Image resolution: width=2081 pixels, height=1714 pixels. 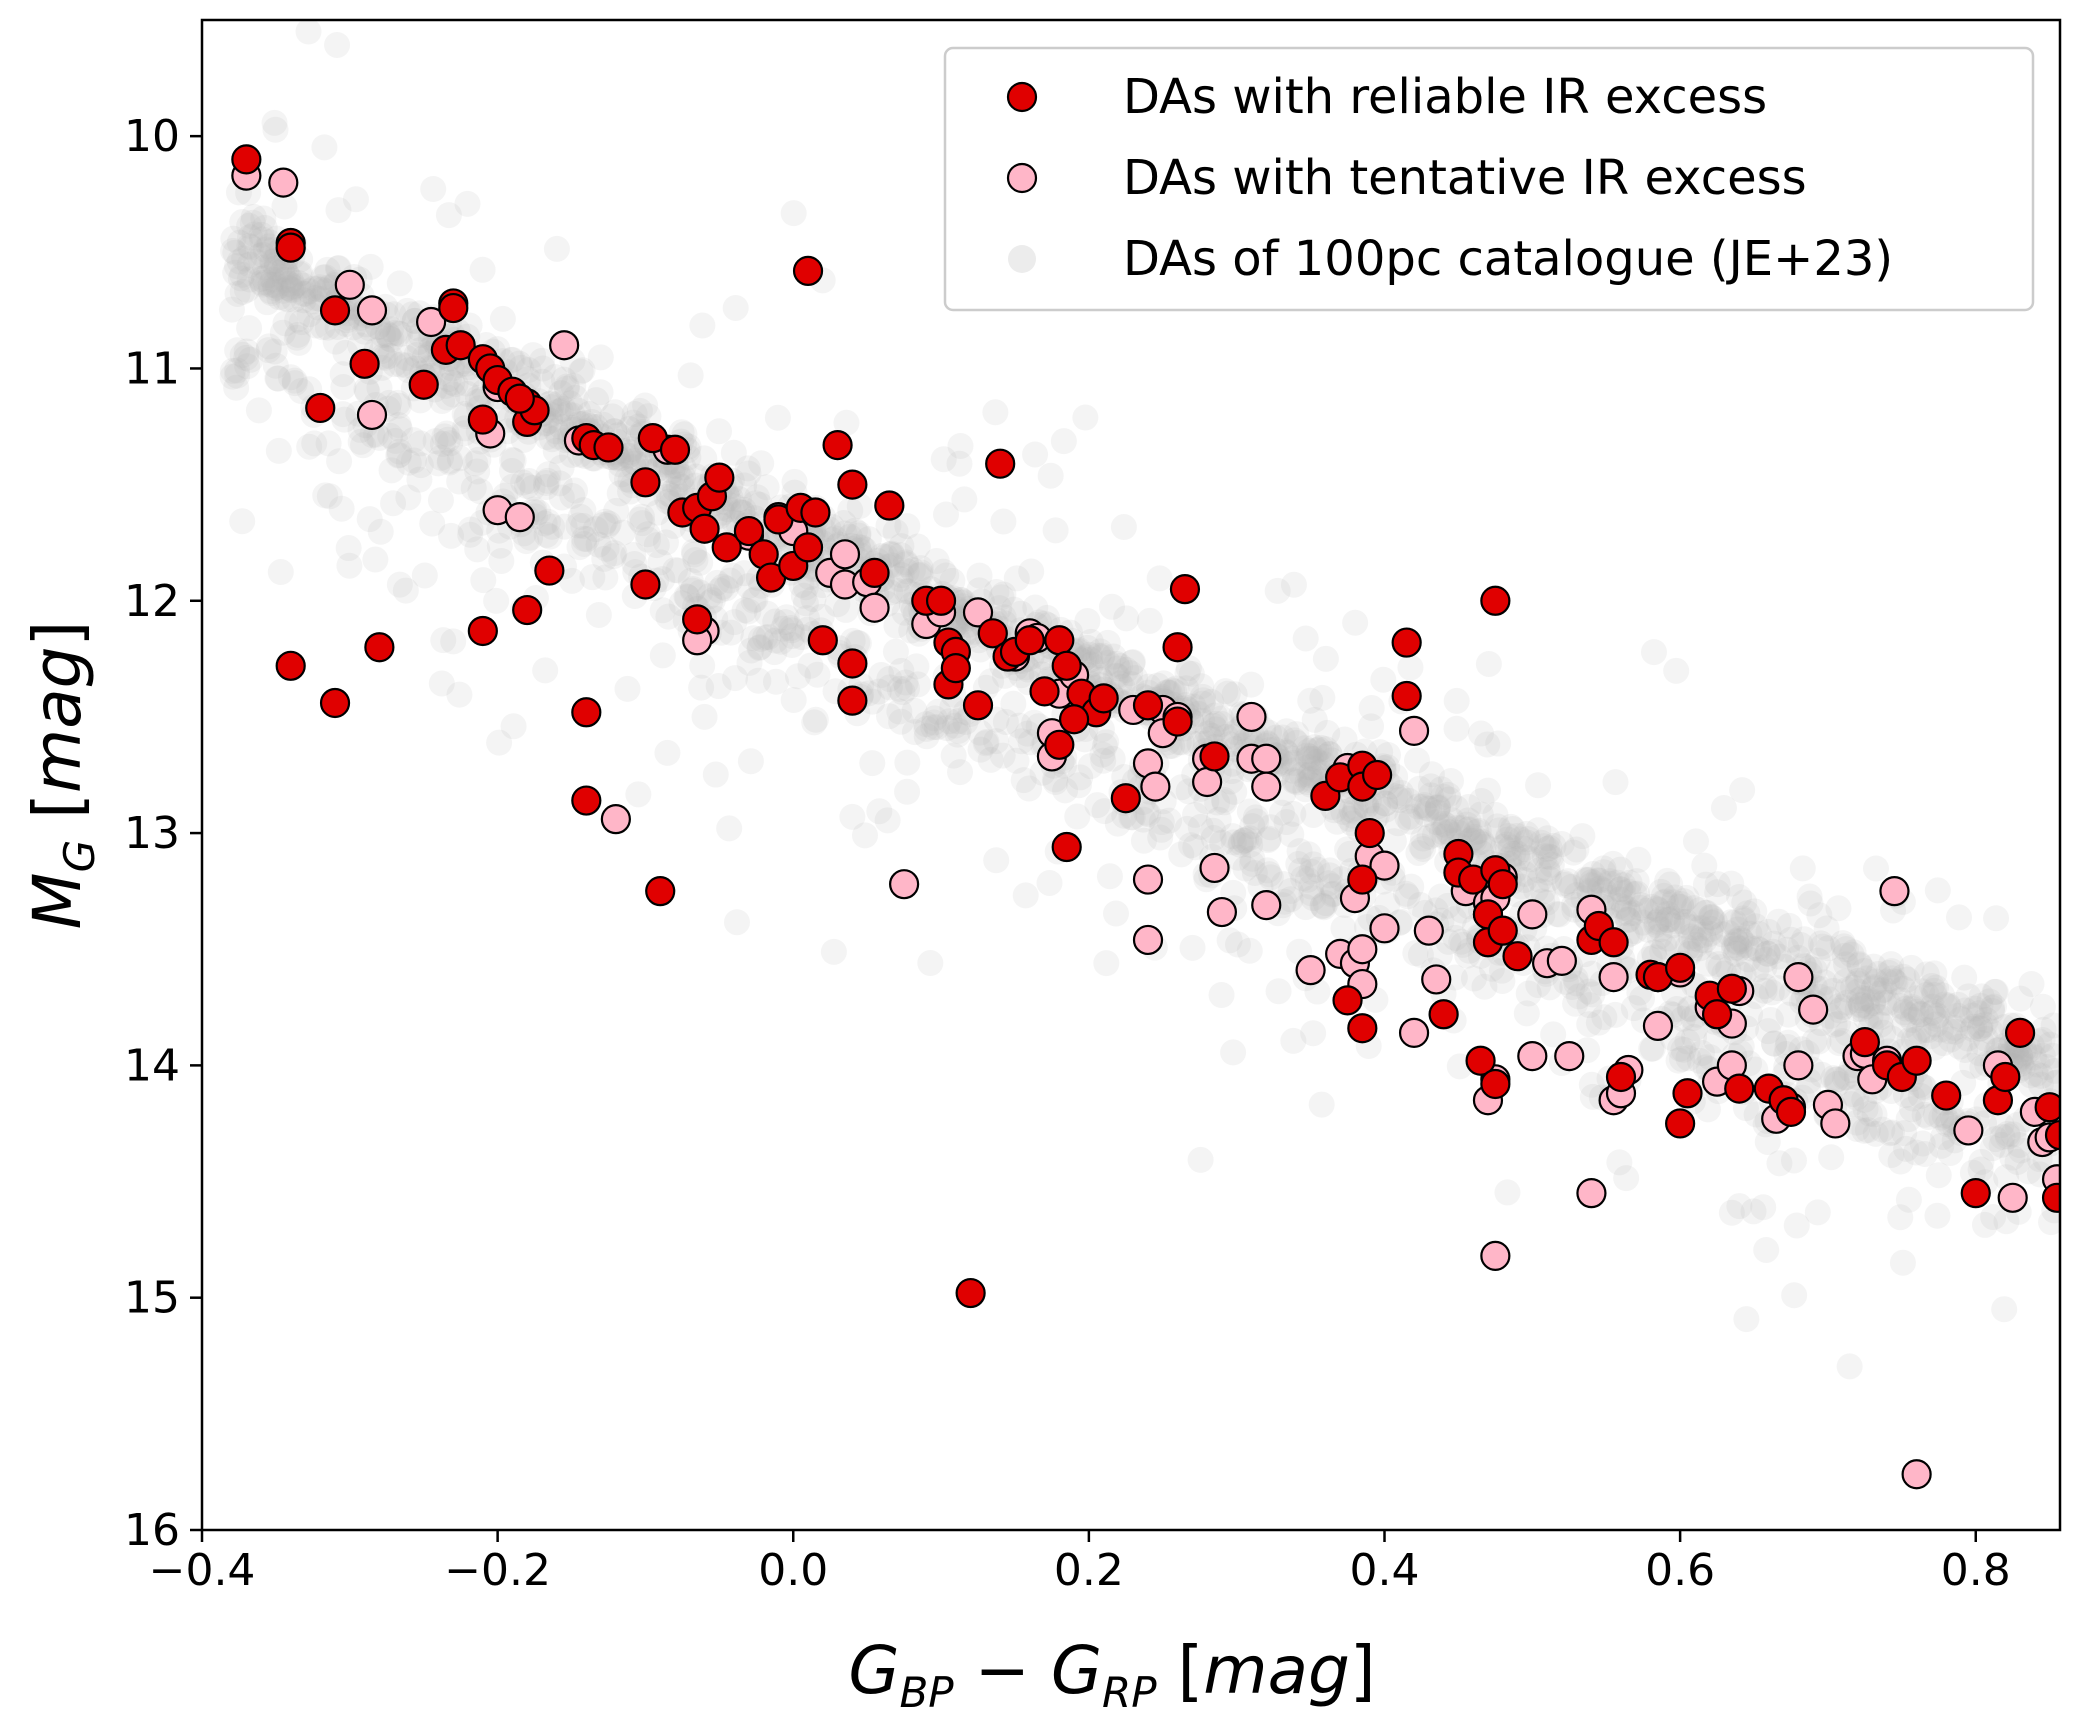 What do you see at coordinates (1089, 1570) in the screenshot?
I see `x-tick-label: 0.2` at bounding box center [1089, 1570].